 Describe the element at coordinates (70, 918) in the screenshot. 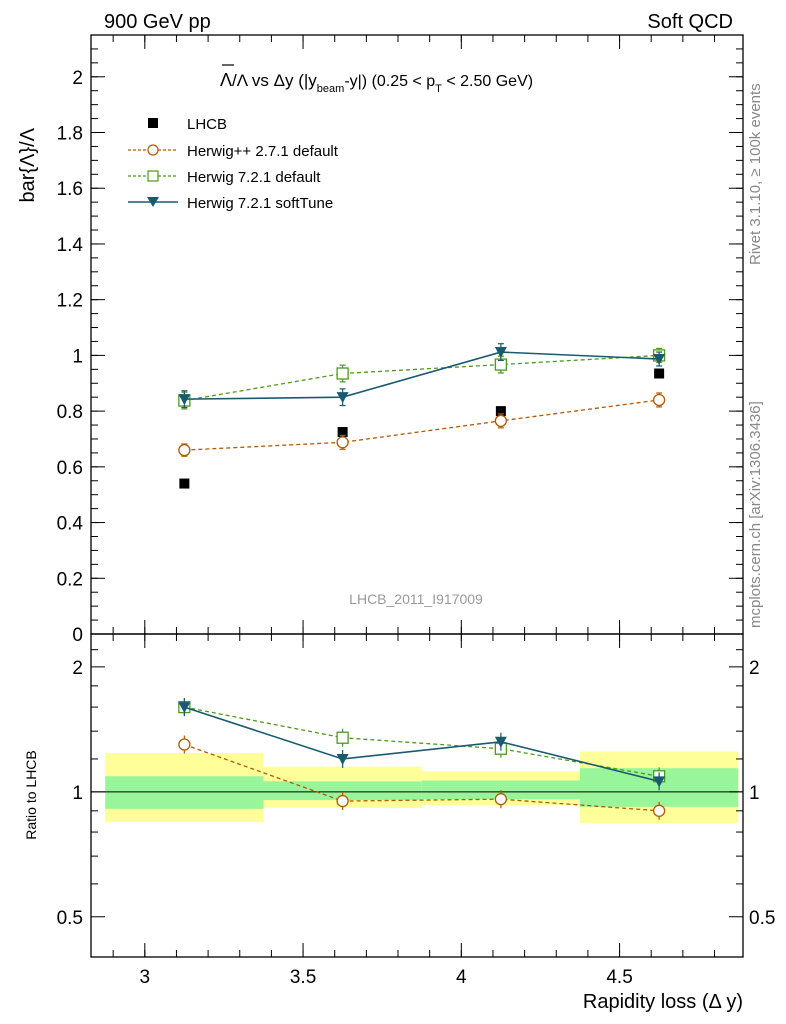

I see `ratio-ytick-label-0: 0.5` at that location.